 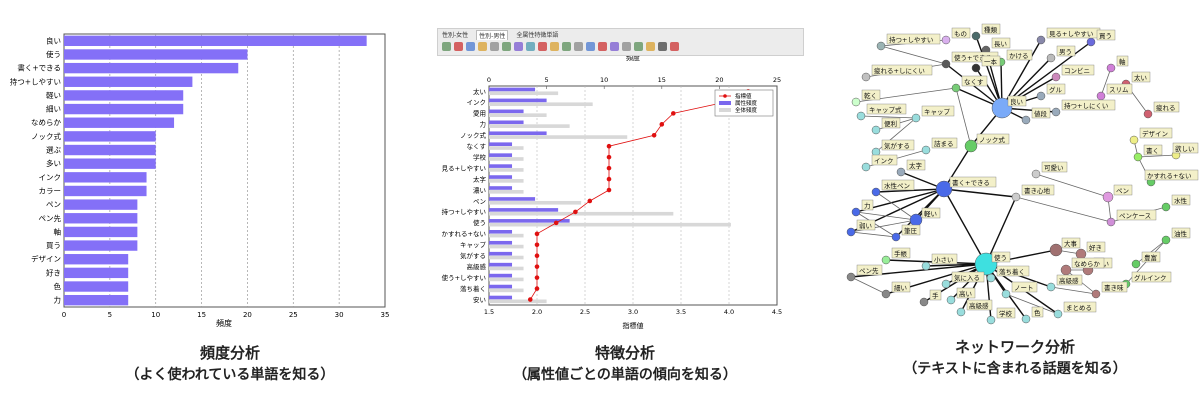 I want to click on x-tick-label: 25, so click(x=293, y=315).